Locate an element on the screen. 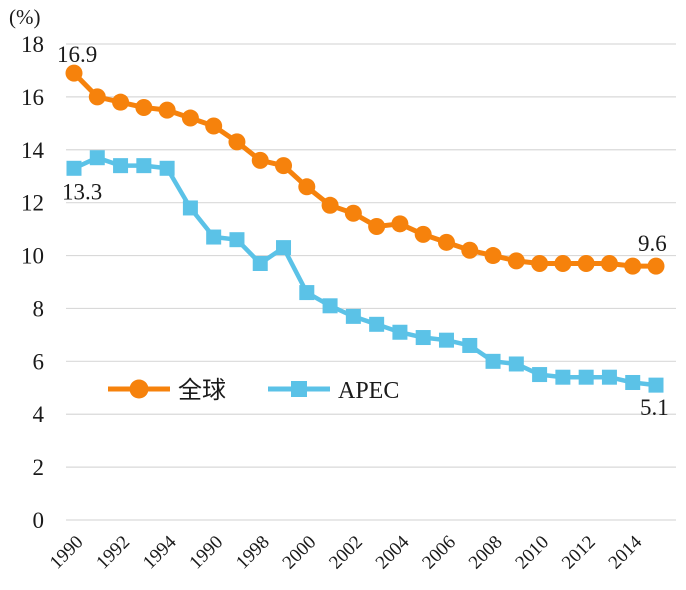  x-axis-tick-label: 2004 is located at coordinates (393, 552).